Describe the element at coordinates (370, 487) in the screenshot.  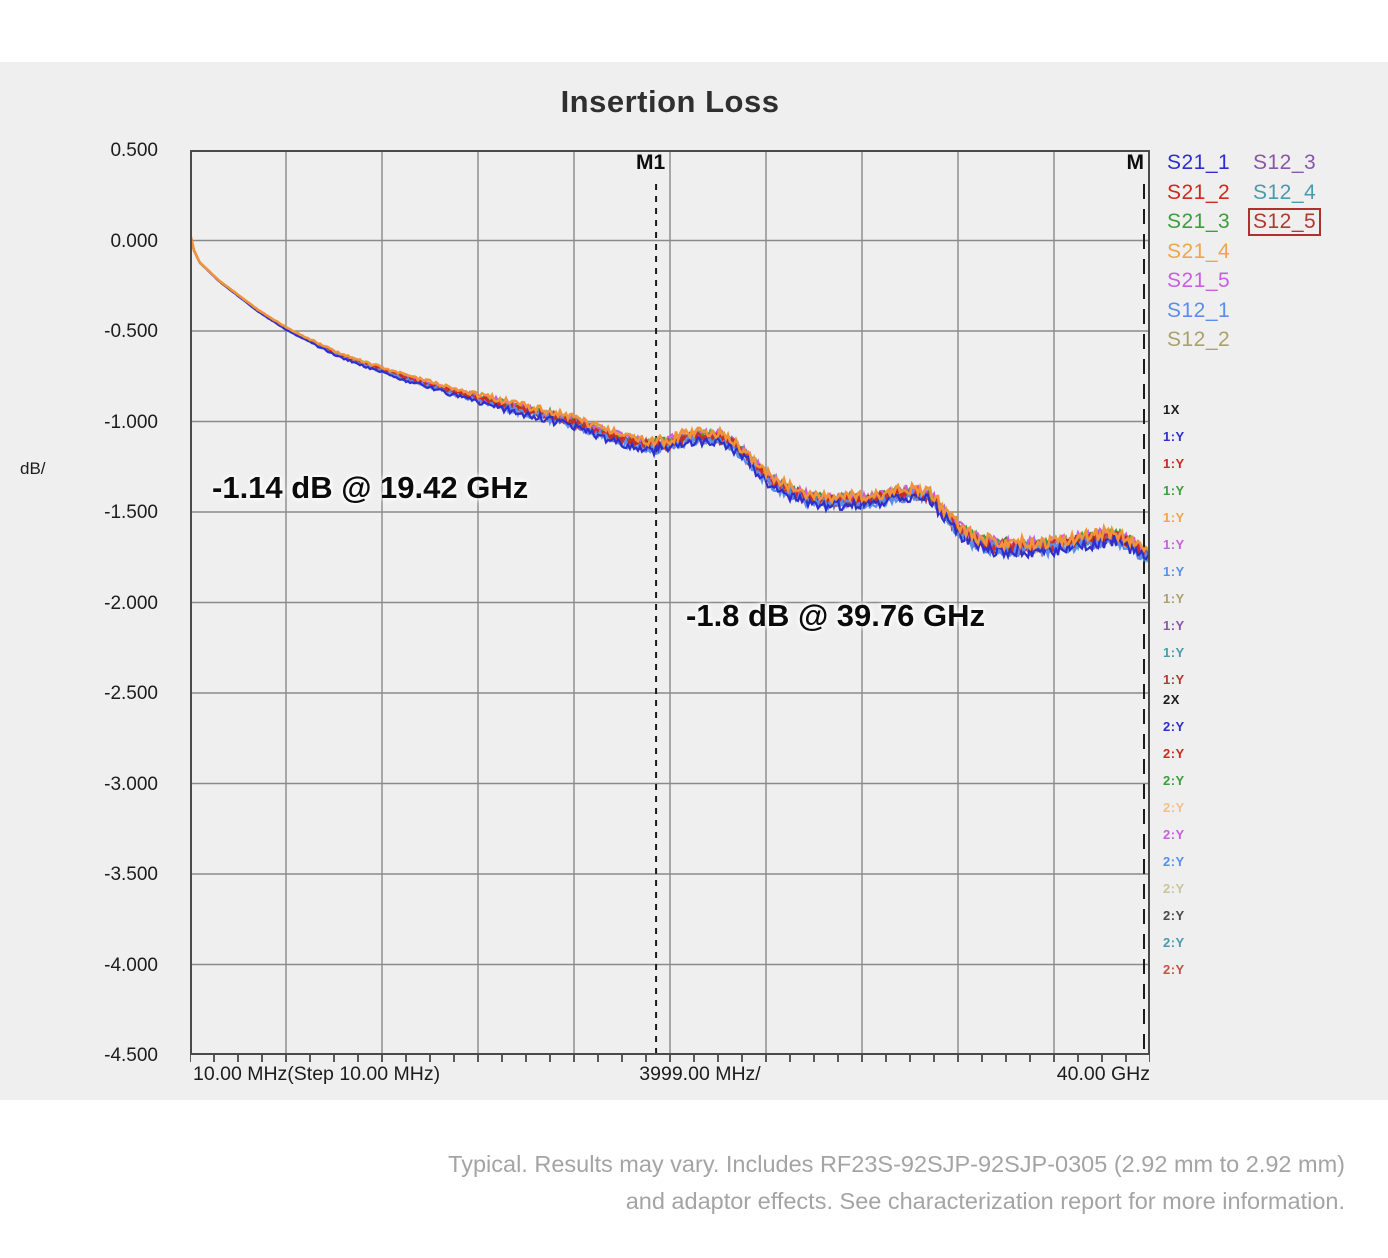
I see `annotation-m1-value: -1.14 dB @ 19.42 GHz` at that location.